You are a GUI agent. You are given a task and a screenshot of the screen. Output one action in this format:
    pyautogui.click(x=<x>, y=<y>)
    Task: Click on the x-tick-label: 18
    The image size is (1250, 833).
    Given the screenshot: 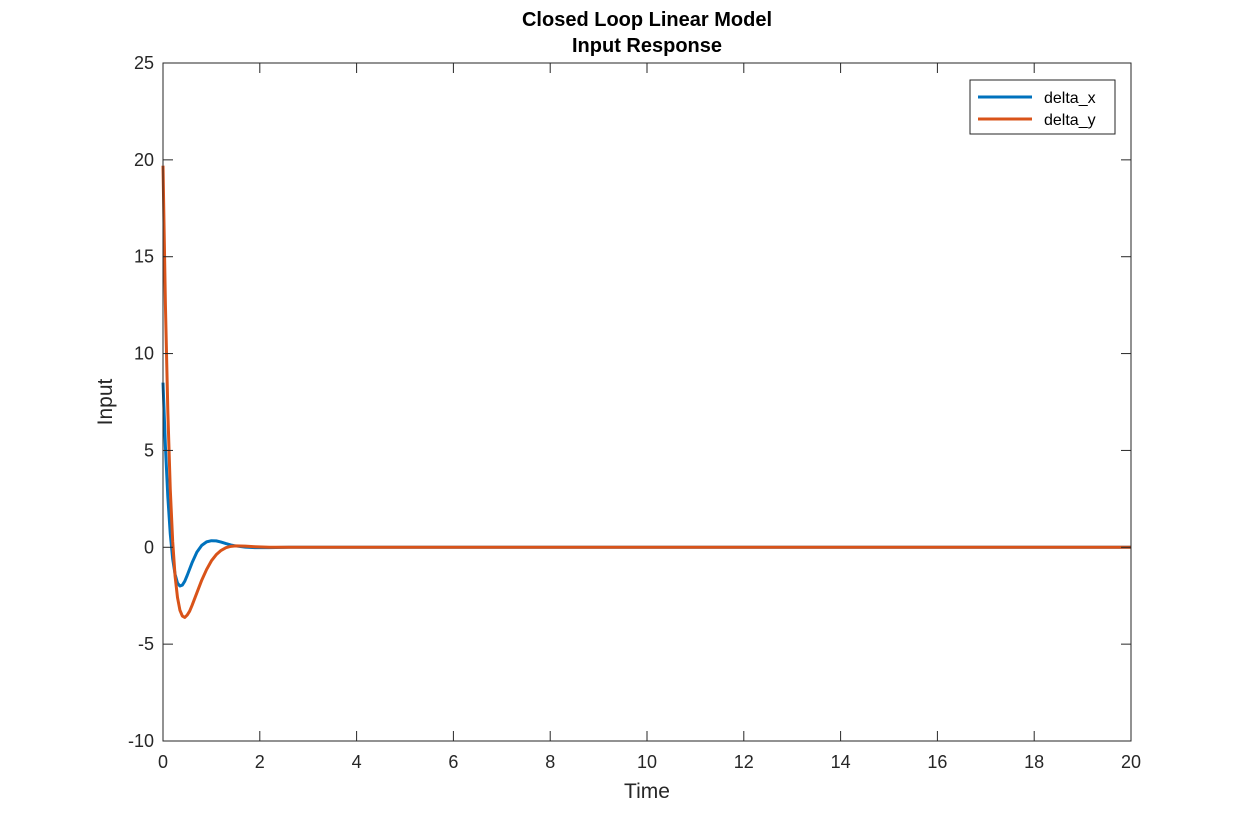 What is the action you would take?
    pyautogui.click(x=1034, y=762)
    